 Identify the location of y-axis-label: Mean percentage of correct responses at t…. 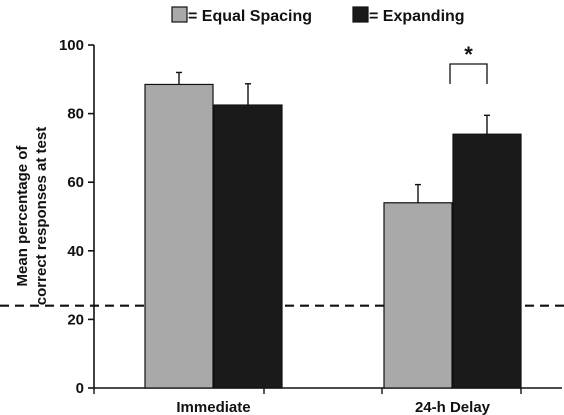
(32, 216).